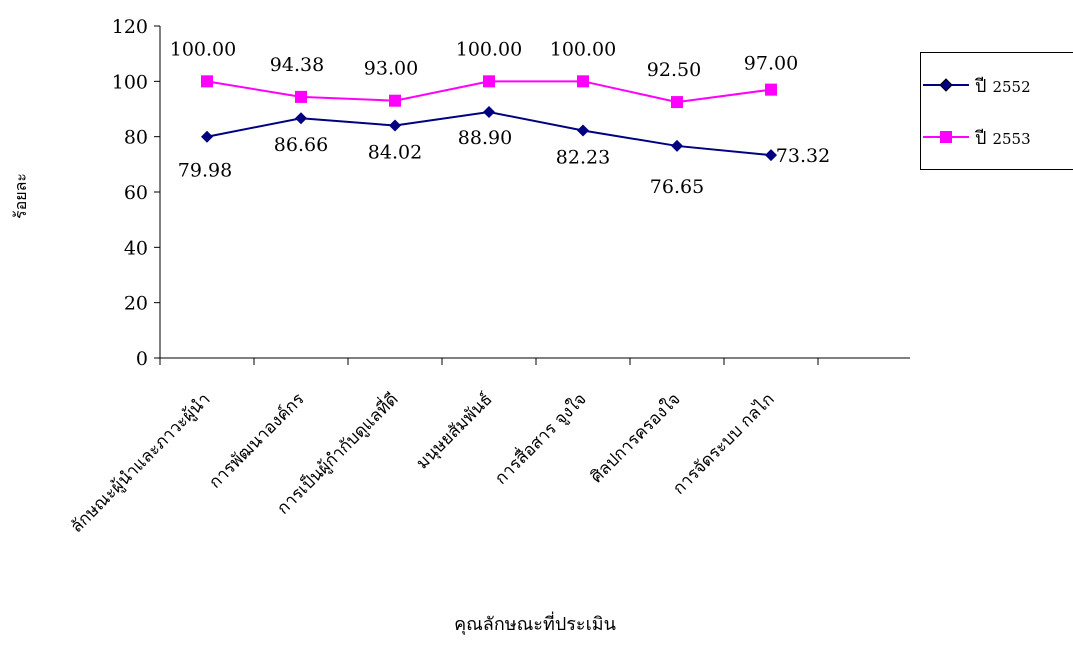 The height and width of the screenshot is (645, 1073). What do you see at coordinates (1011, 86) in the screenshot?
I see `legend-label-series-1-year: 2552` at bounding box center [1011, 86].